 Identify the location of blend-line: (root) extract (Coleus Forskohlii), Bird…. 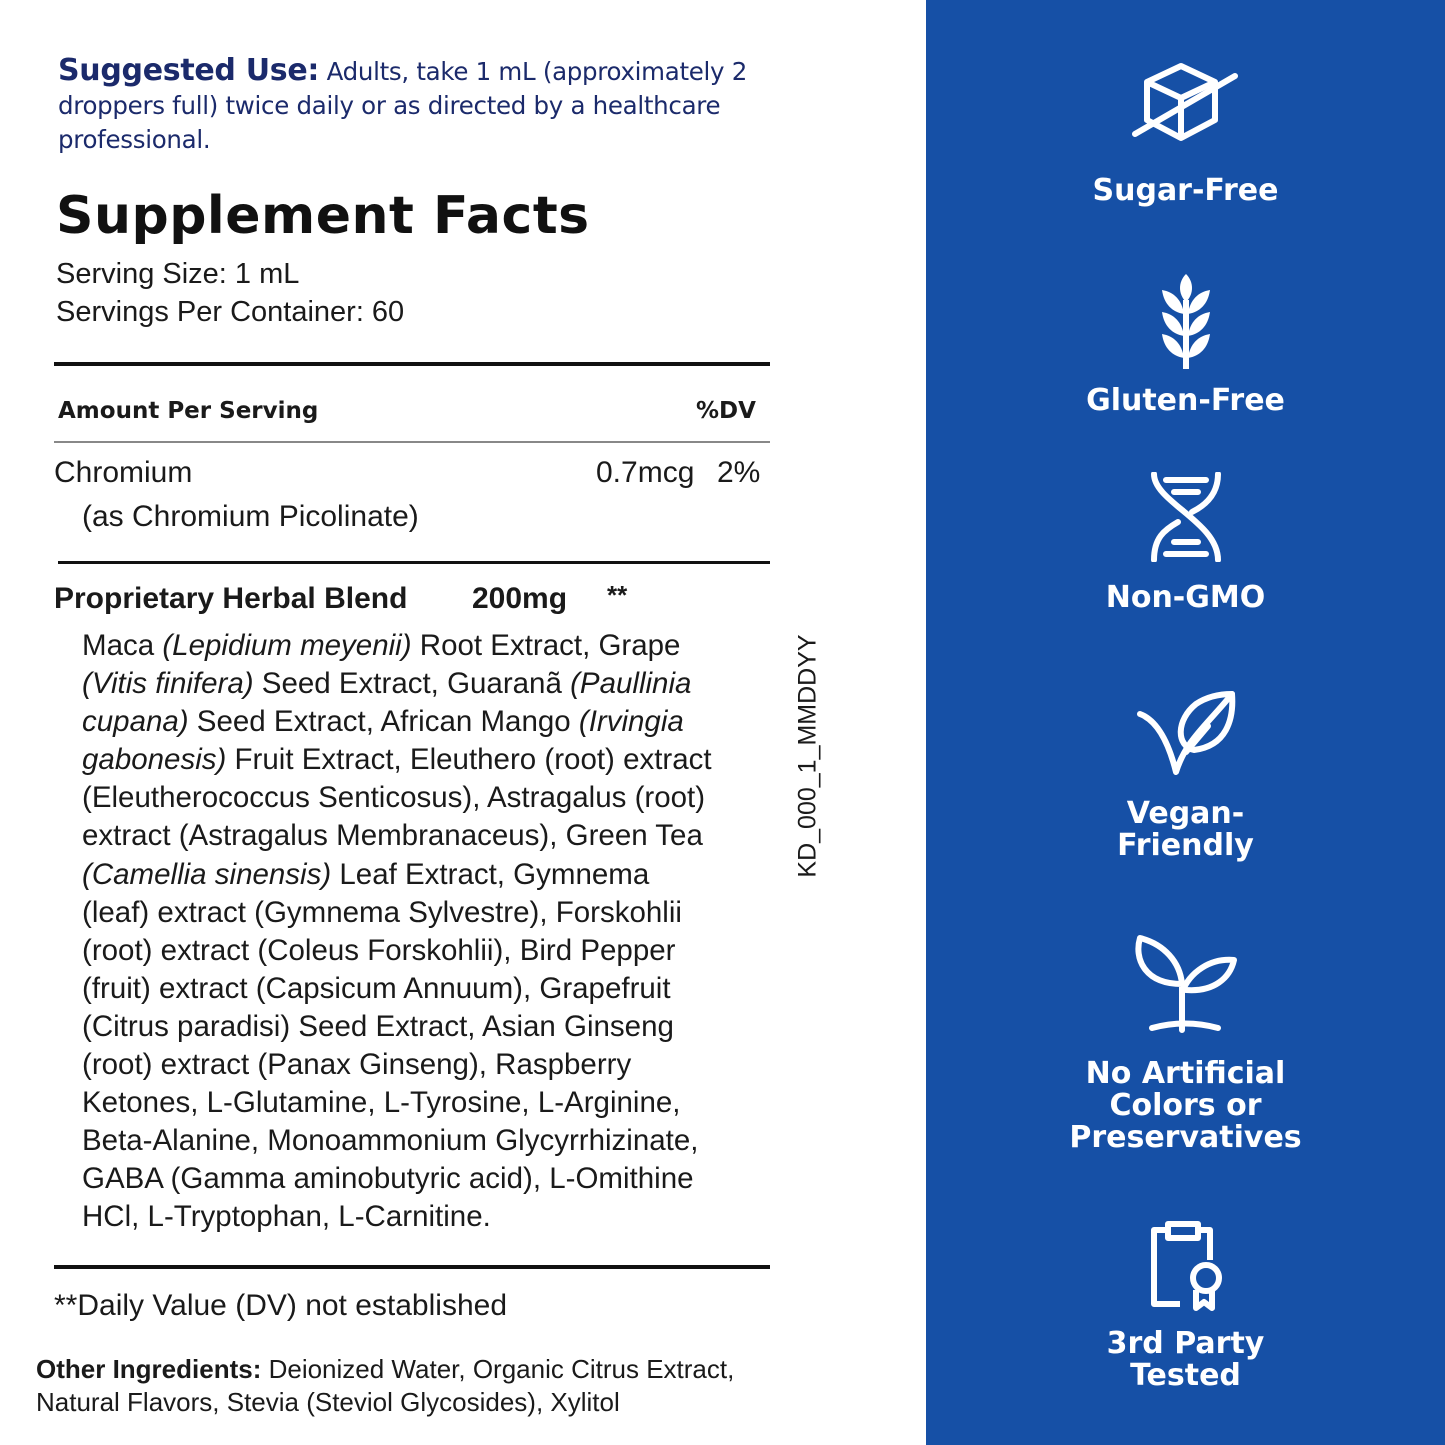
(397, 951).